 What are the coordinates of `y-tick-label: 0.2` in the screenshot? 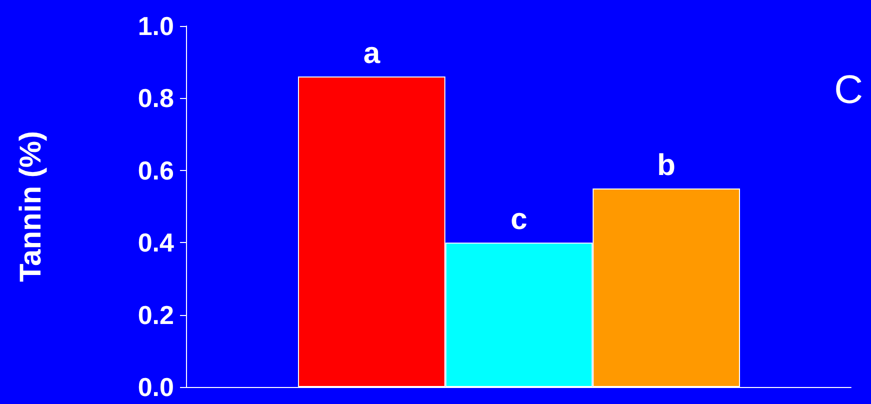 It's located at (156, 315).